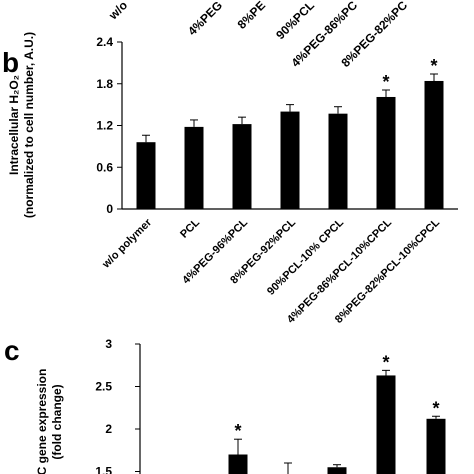 The height and width of the screenshot is (474, 474). I want to click on panel-b-y-tick-label: 1.2, so click(104, 126).